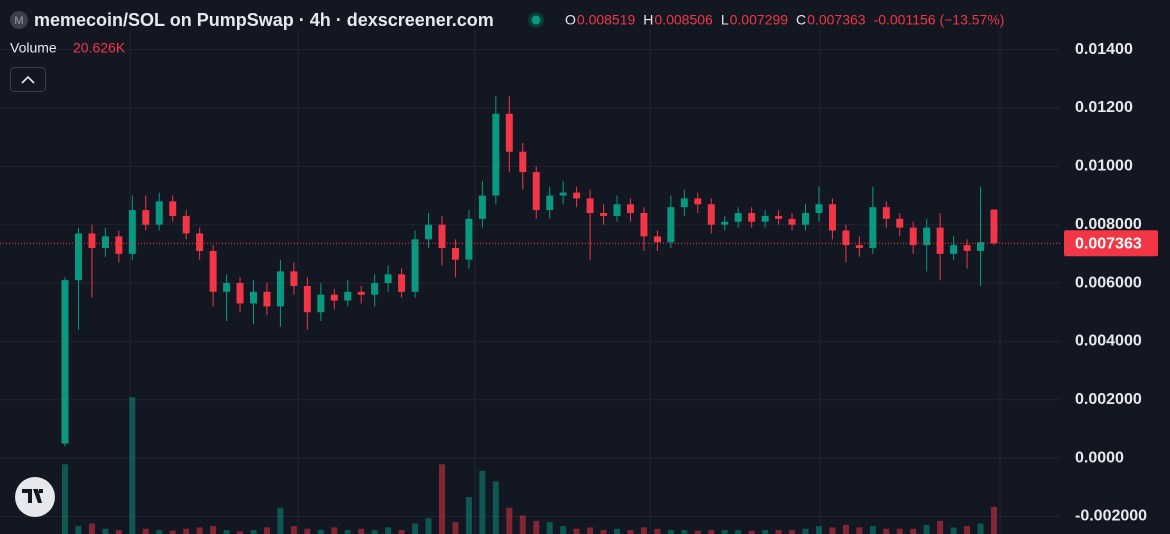  I want to click on collapse-button, so click(28, 79).